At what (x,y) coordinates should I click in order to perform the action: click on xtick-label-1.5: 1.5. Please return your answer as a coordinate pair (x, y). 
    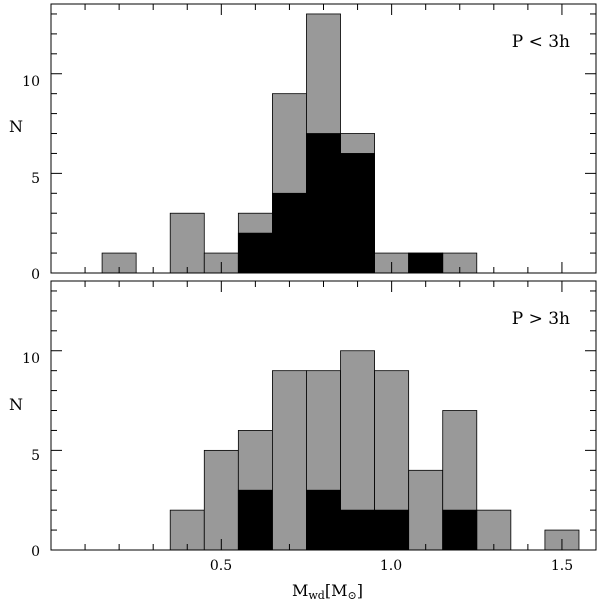
    Looking at the image, I should click on (562, 566).